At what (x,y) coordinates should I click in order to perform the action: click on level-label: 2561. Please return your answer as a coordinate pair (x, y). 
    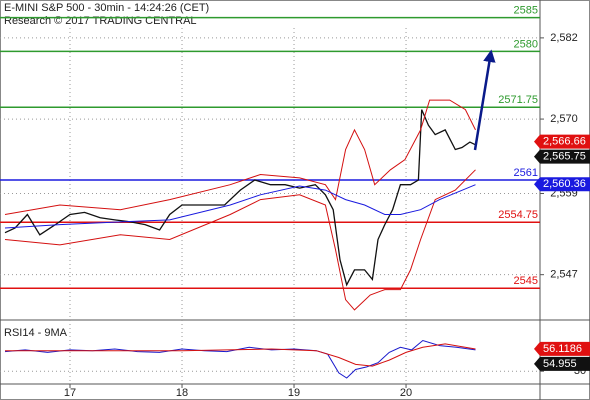
    Looking at the image, I should click on (526, 173).